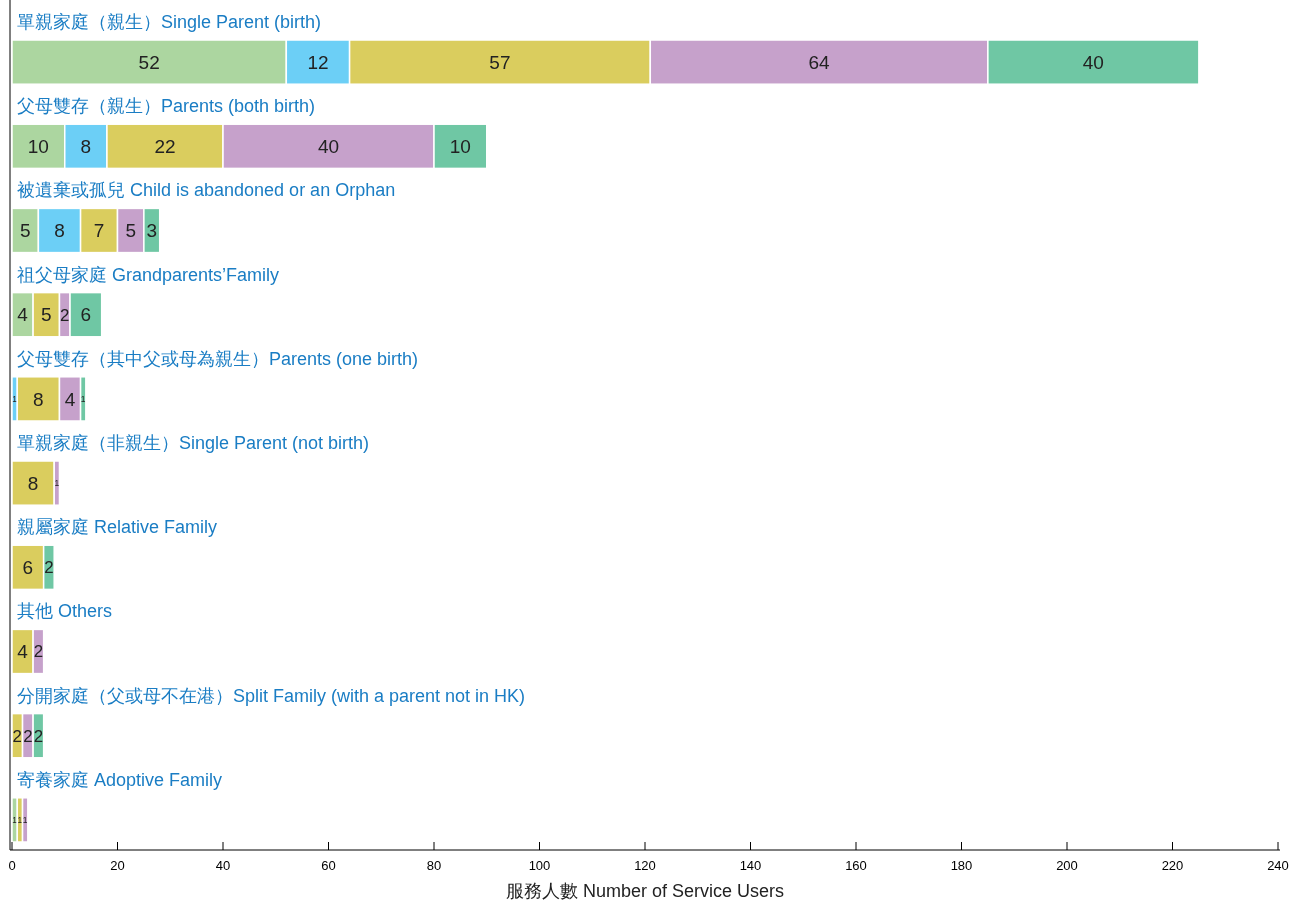 The height and width of the screenshot is (901, 1295). Describe the element at coordinates (328, 865) in the screenshot. I see `x-tick-label: 60` at that location.